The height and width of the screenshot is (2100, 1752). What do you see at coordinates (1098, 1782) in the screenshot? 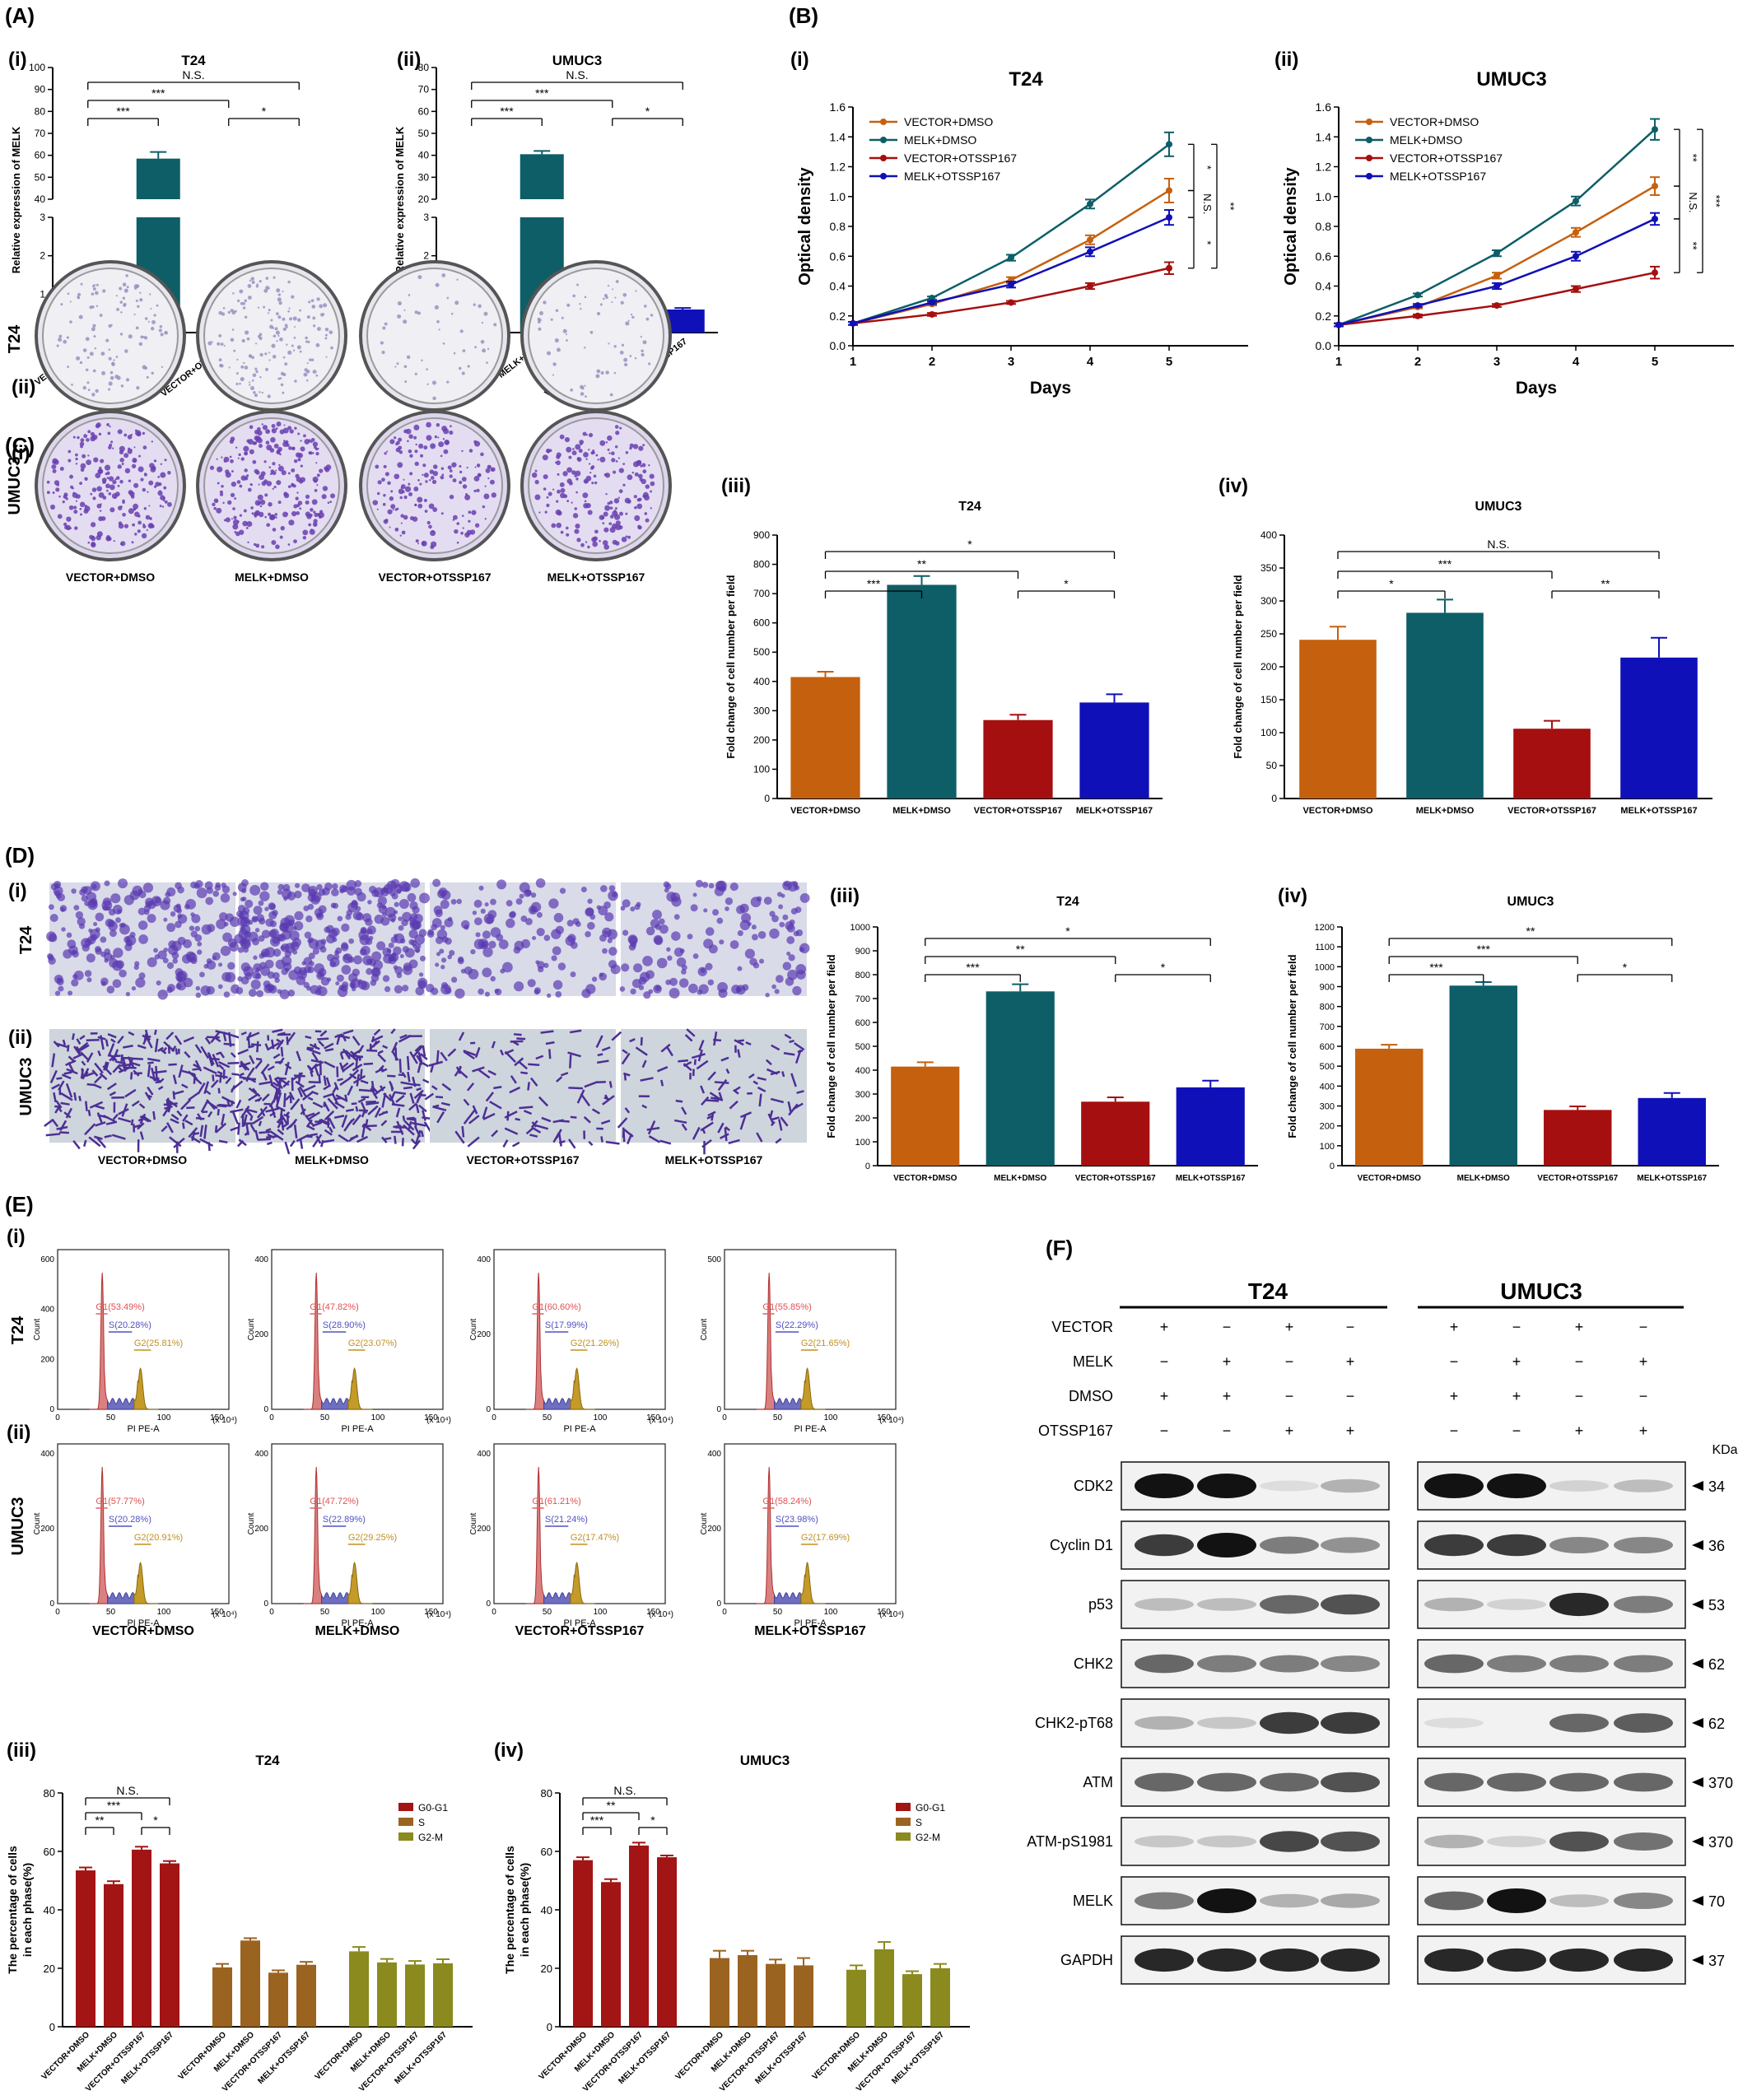
I see `blot-label: ATM` at bounding box center [1098, 1782].